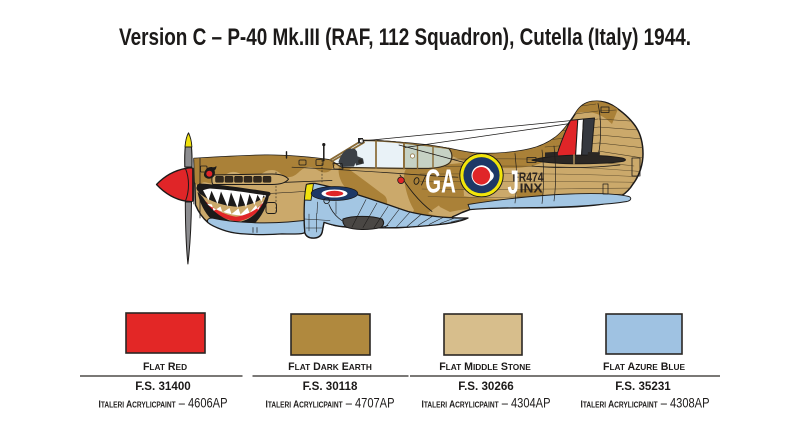 The height and width of the screenshot is (426, 800). Describe the element at coordinates (486, 386) in the screenshot. I see `svg-text: F.S. 30266` at that location.